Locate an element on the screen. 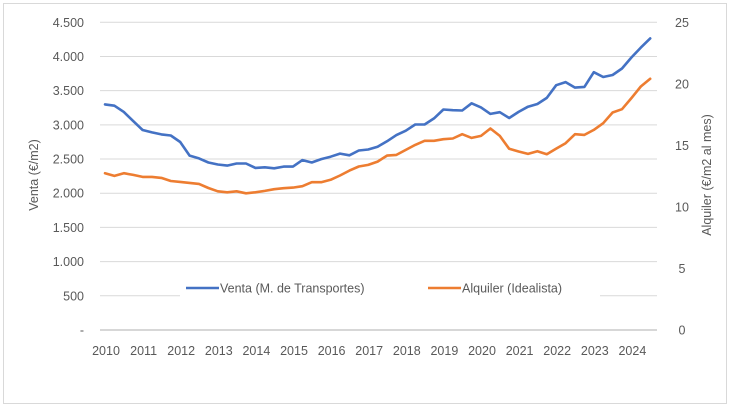 This screenshot has height=408, width=732. left-tick-label: 500 is located at coordinates (73, 296).